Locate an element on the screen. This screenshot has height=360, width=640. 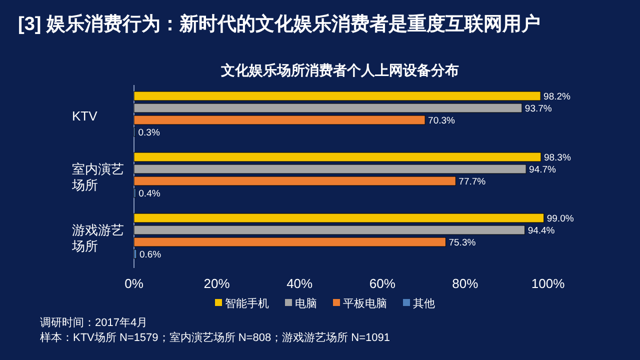
data-label: 94.7% is located at coordinates (543, 170).